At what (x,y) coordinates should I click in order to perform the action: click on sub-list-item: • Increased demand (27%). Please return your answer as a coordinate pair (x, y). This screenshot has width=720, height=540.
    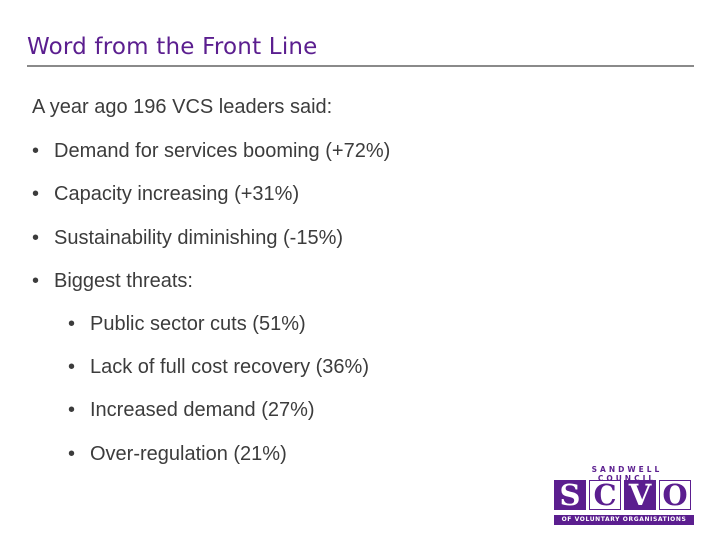
    Looking at the image, I should click on (191, 410).